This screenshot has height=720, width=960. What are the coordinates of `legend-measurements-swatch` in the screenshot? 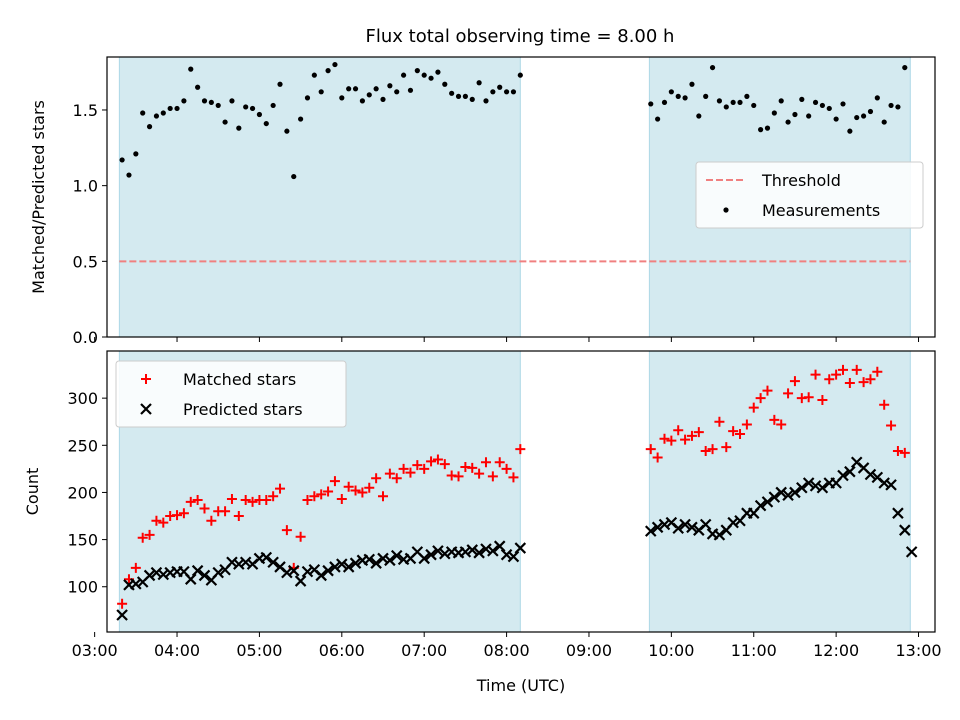 It's located at (726, 210).